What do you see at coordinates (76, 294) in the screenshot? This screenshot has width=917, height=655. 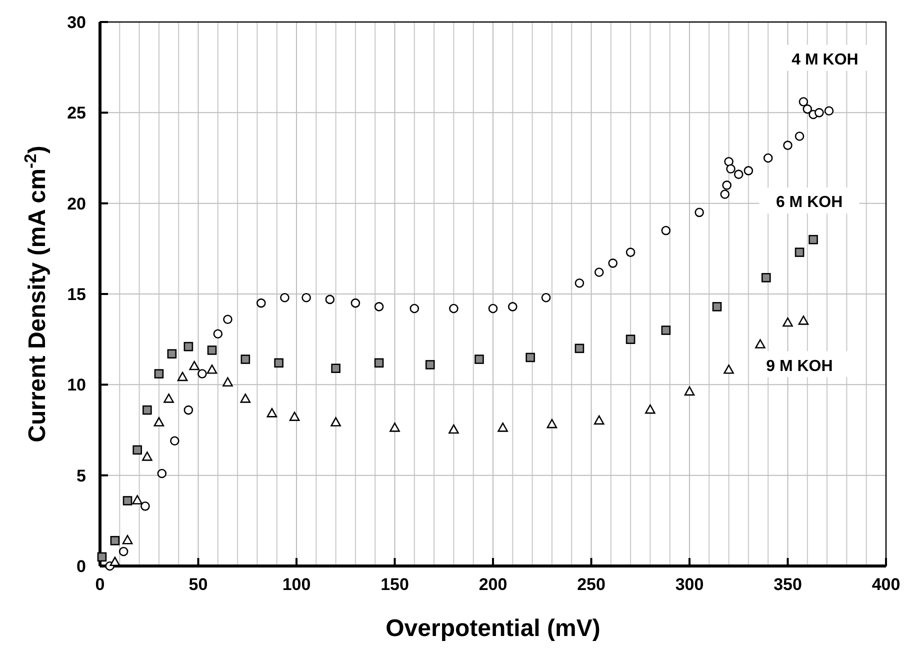 I see `y-tick-label: 15` at bounding box center [76, 294].